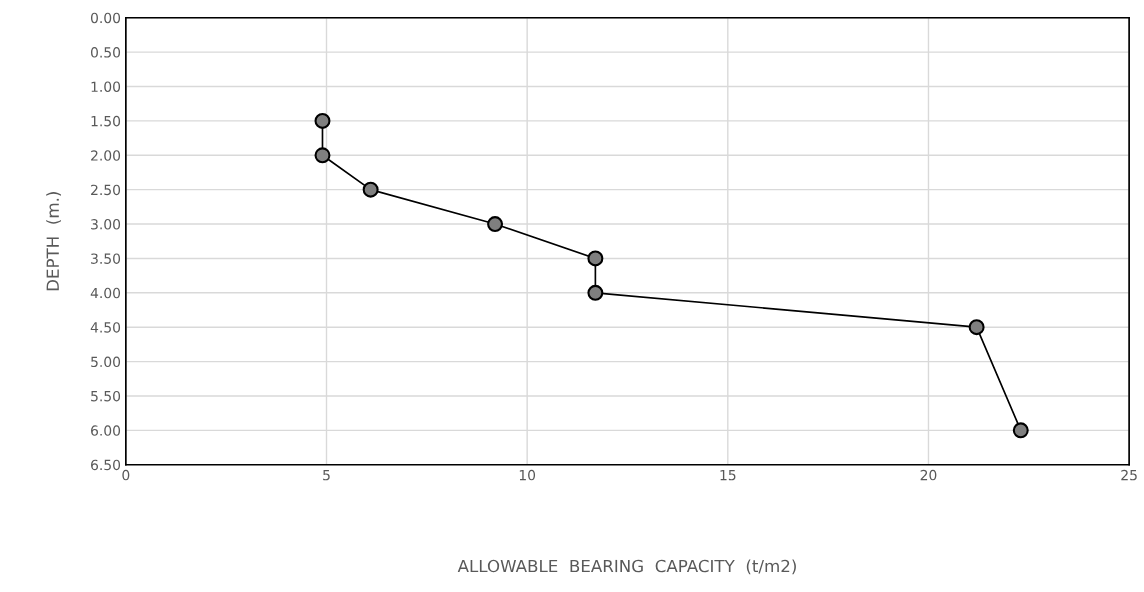 This screenshot has height=592, width=1144. Describe the element at coordinates (1129, 475) in the screenshot. I see `x-tick-label: 25` at that location.